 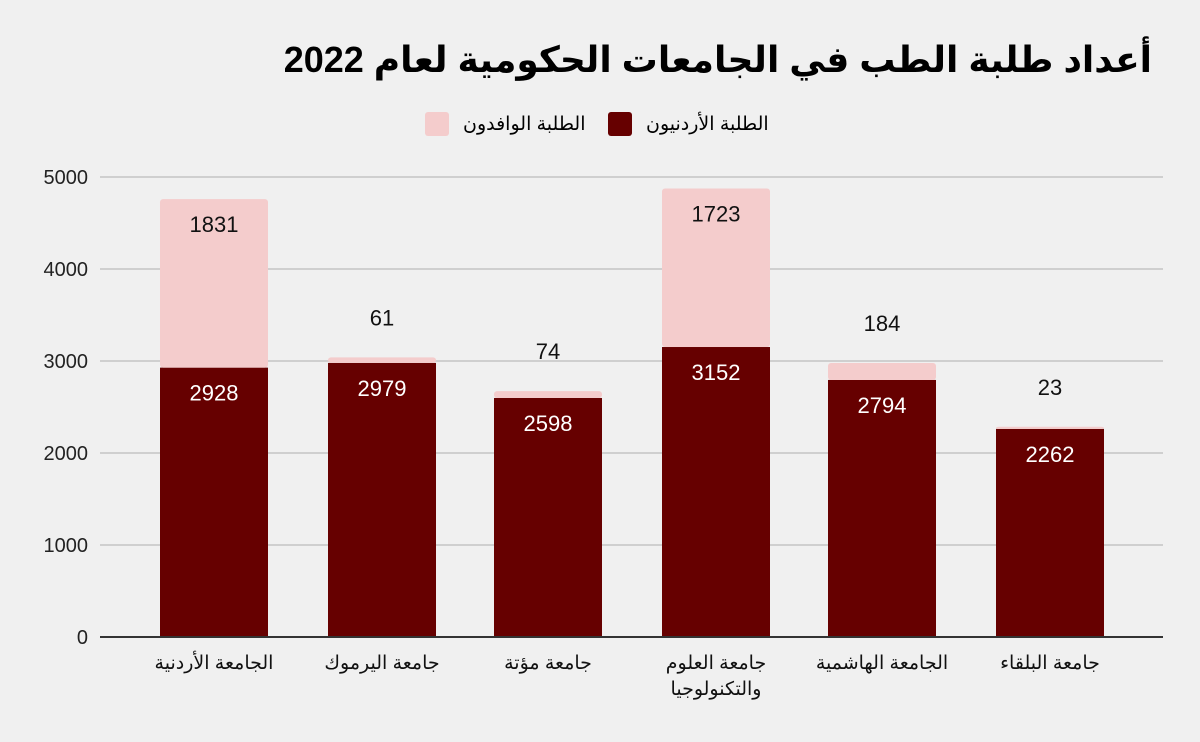 I want to click on x-tick-label: الجامعة الهاشمية, so click(x=882, y=663).